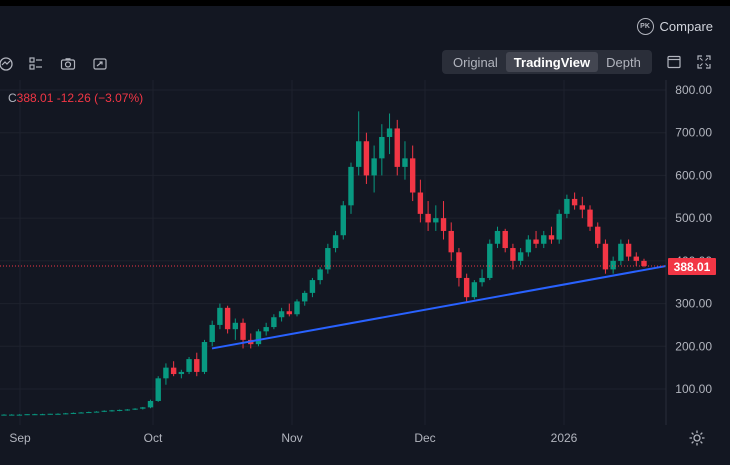  Describe the element at coordinates (35, 98) in the screenshot. I see `quote-close: 388.01` at that location.